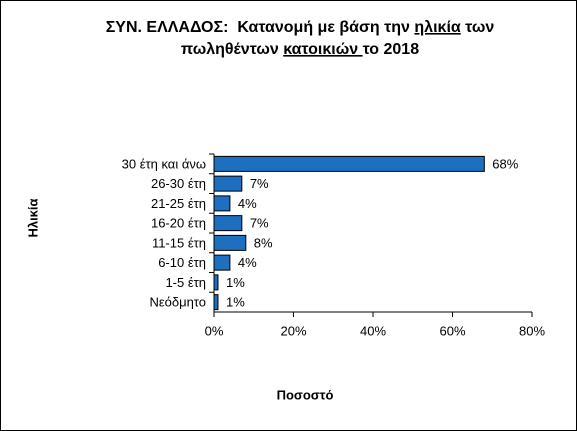 The width and height of the screenshot is (577, 431). What do you see at coordinates (305, 394) in the screenshot?
I see `x-axis-title: Ποσοστό` at bounding box center [305, 394].